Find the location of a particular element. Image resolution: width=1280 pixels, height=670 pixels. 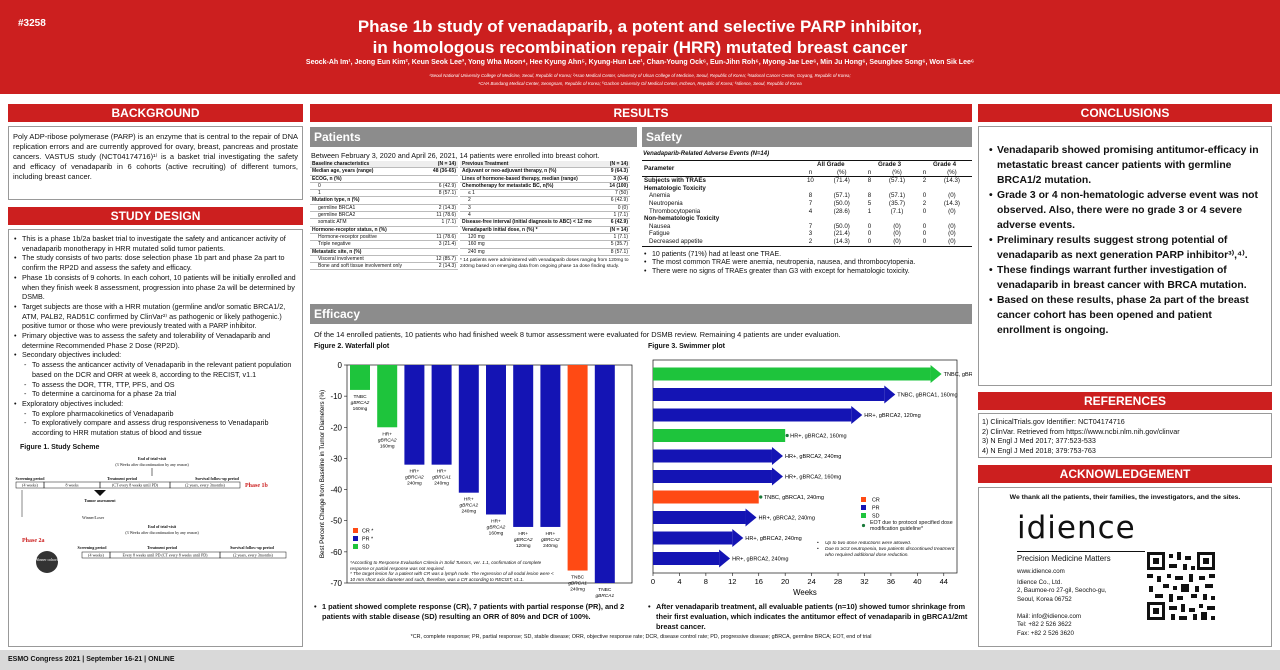

table-cell-value: 2 (14.3) is located at coordinates (441, 208).